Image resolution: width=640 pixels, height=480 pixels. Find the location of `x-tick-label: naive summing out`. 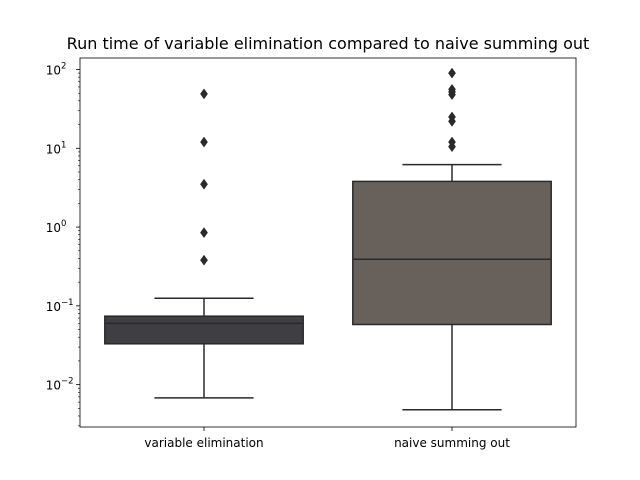

x-tick-label: naive summing out is located at coordinates (452, 443).